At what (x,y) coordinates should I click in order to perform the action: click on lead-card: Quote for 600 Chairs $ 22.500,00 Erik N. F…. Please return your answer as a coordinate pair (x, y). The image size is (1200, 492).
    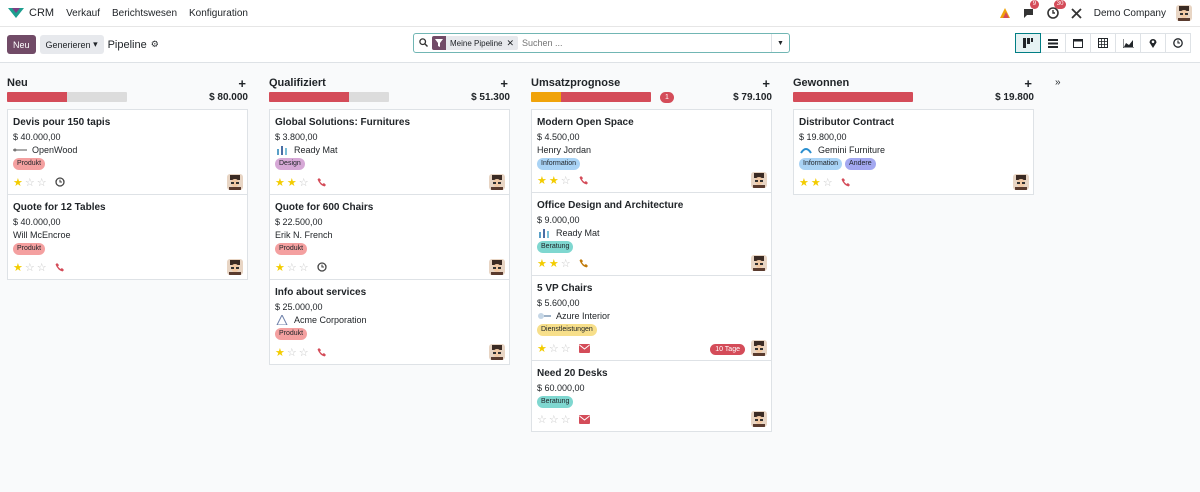
    Looking at the image, I should click on (389, 237).